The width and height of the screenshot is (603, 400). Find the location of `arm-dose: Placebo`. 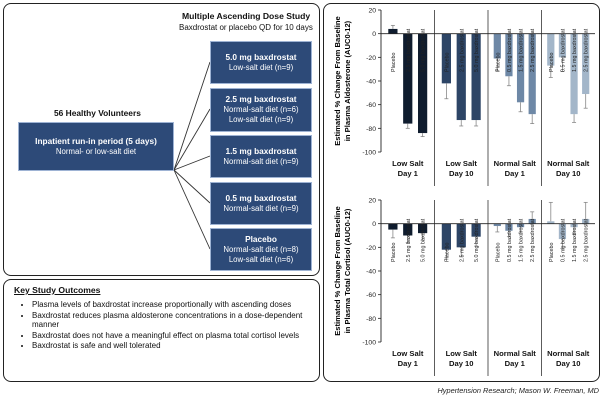

arm-dose: Placebo is located at coordinates (261, 238).